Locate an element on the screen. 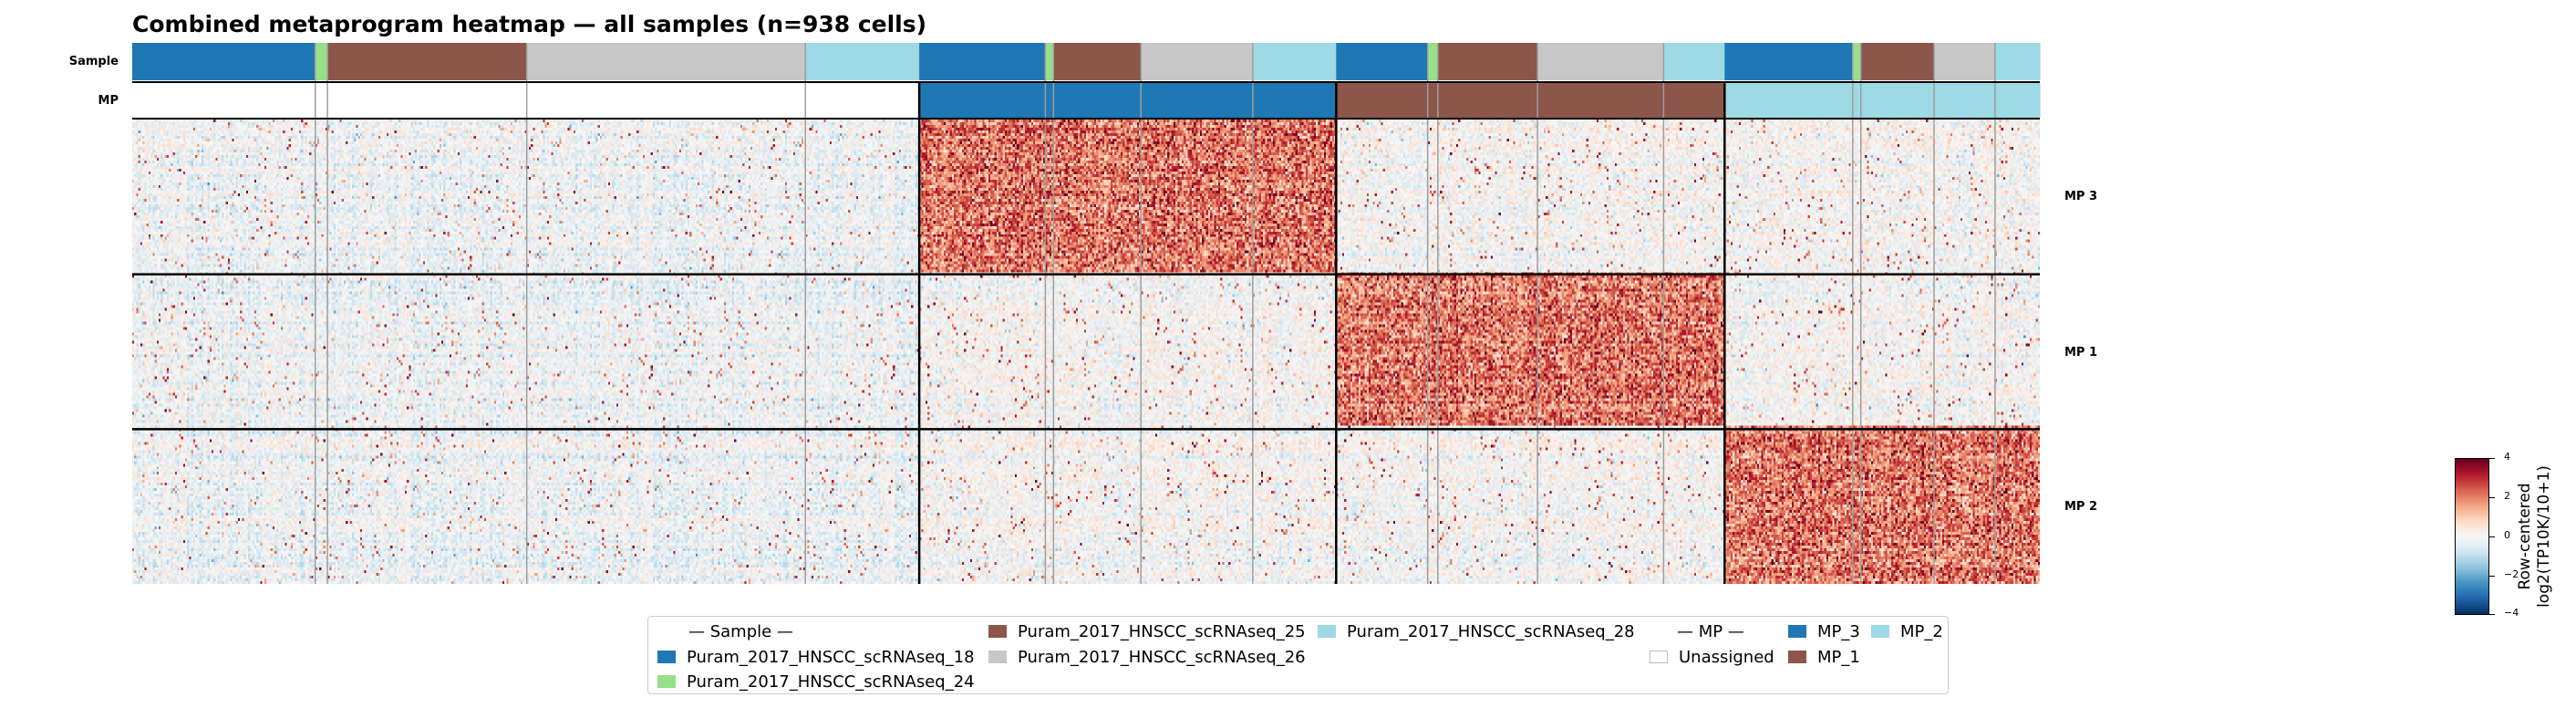 This screenshot has height=708, width=2576. sample-row-label: Sample is located at coordinates (93, 61).